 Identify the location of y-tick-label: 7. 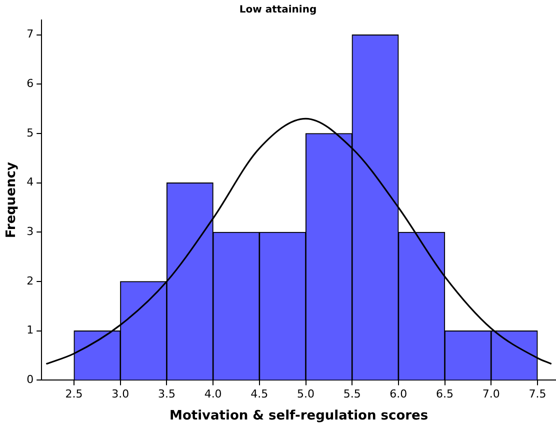
(30, 34).